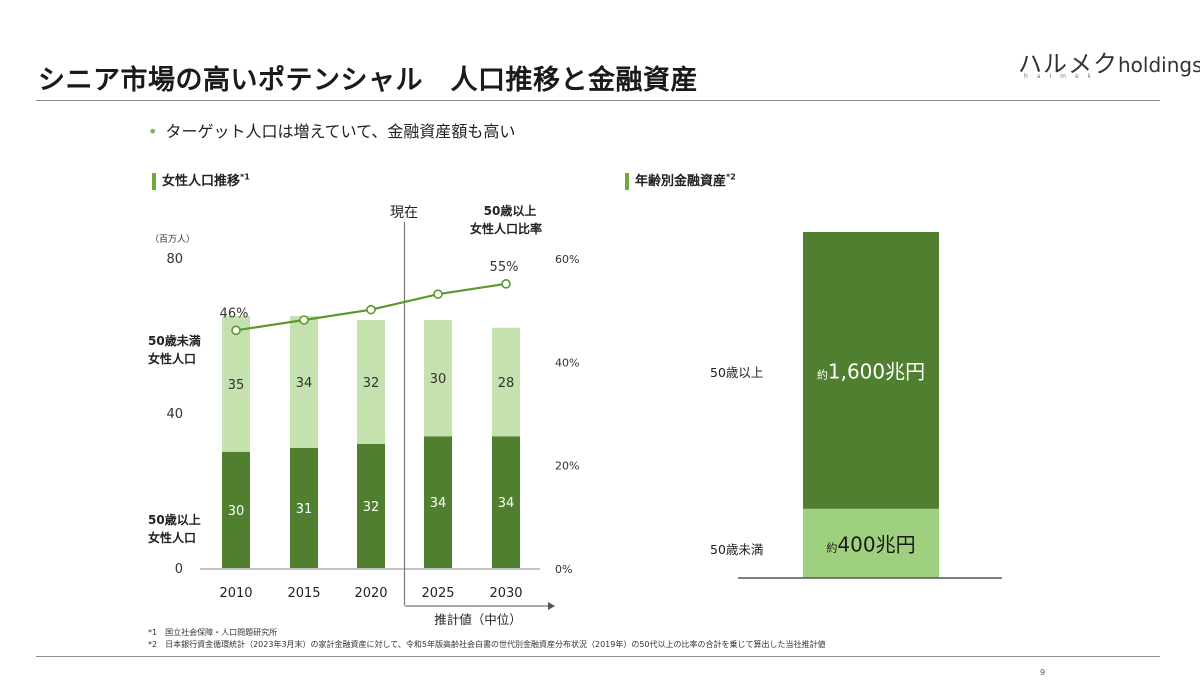 This screenshot has width=1200, height=700. Describe the element at coordinates (172, 538) in the screenshot. I see `over50-legend-line2: 女性人口` at that location.